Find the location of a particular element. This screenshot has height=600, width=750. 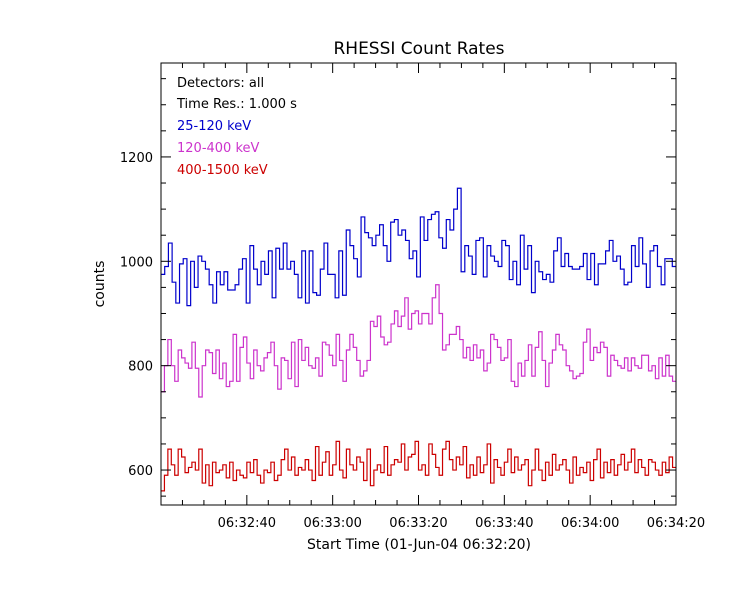

y-tick-label: 1000 is located at coordinates (136, 262).